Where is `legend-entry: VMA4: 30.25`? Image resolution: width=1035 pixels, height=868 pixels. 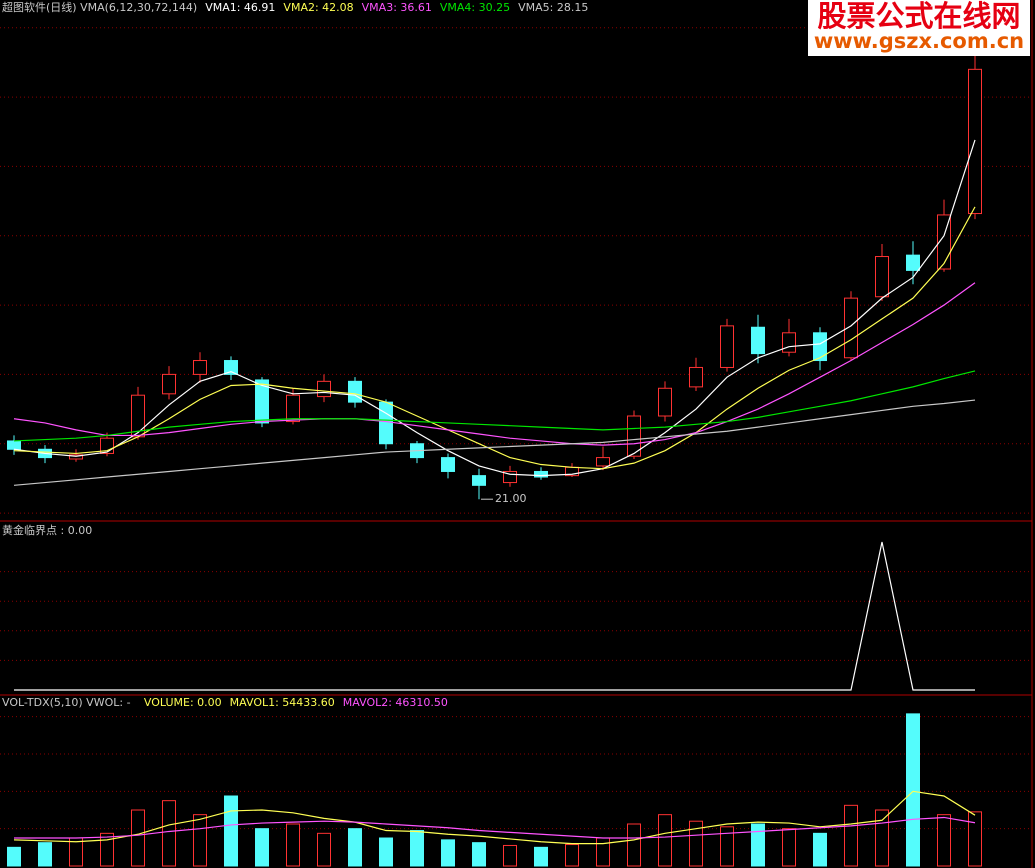 legend-entry: VMA4: 30.25 is located at coordinates (475, 7).